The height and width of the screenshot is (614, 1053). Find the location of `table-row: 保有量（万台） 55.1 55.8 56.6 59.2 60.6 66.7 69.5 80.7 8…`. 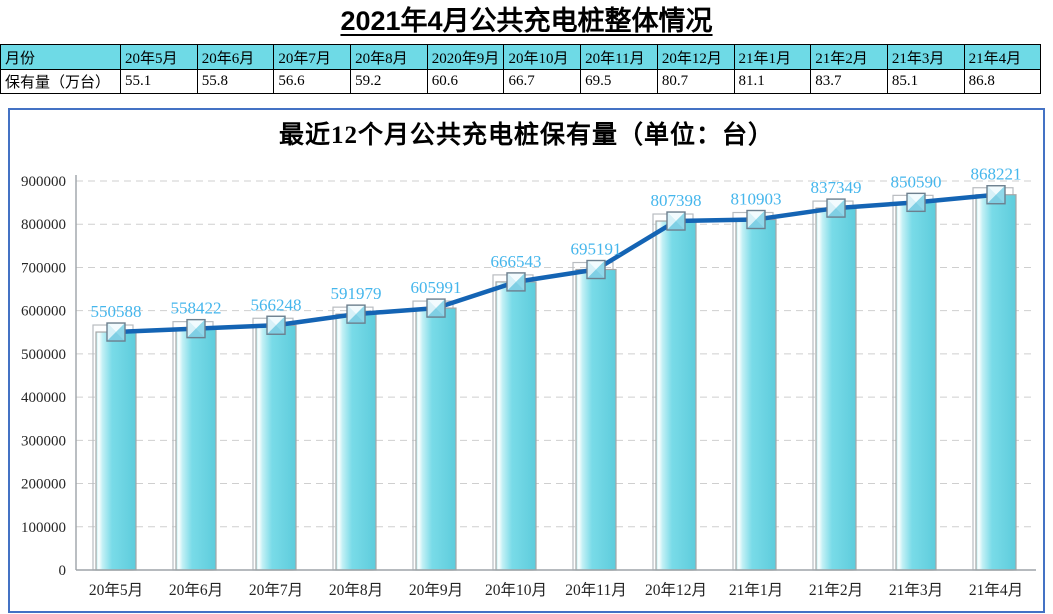

table-row: 保有量（万台） 55.1 55.8 56.6 59.2 60.6 66.7 69.5 80.7 8… is located at coordinates (521, 81).